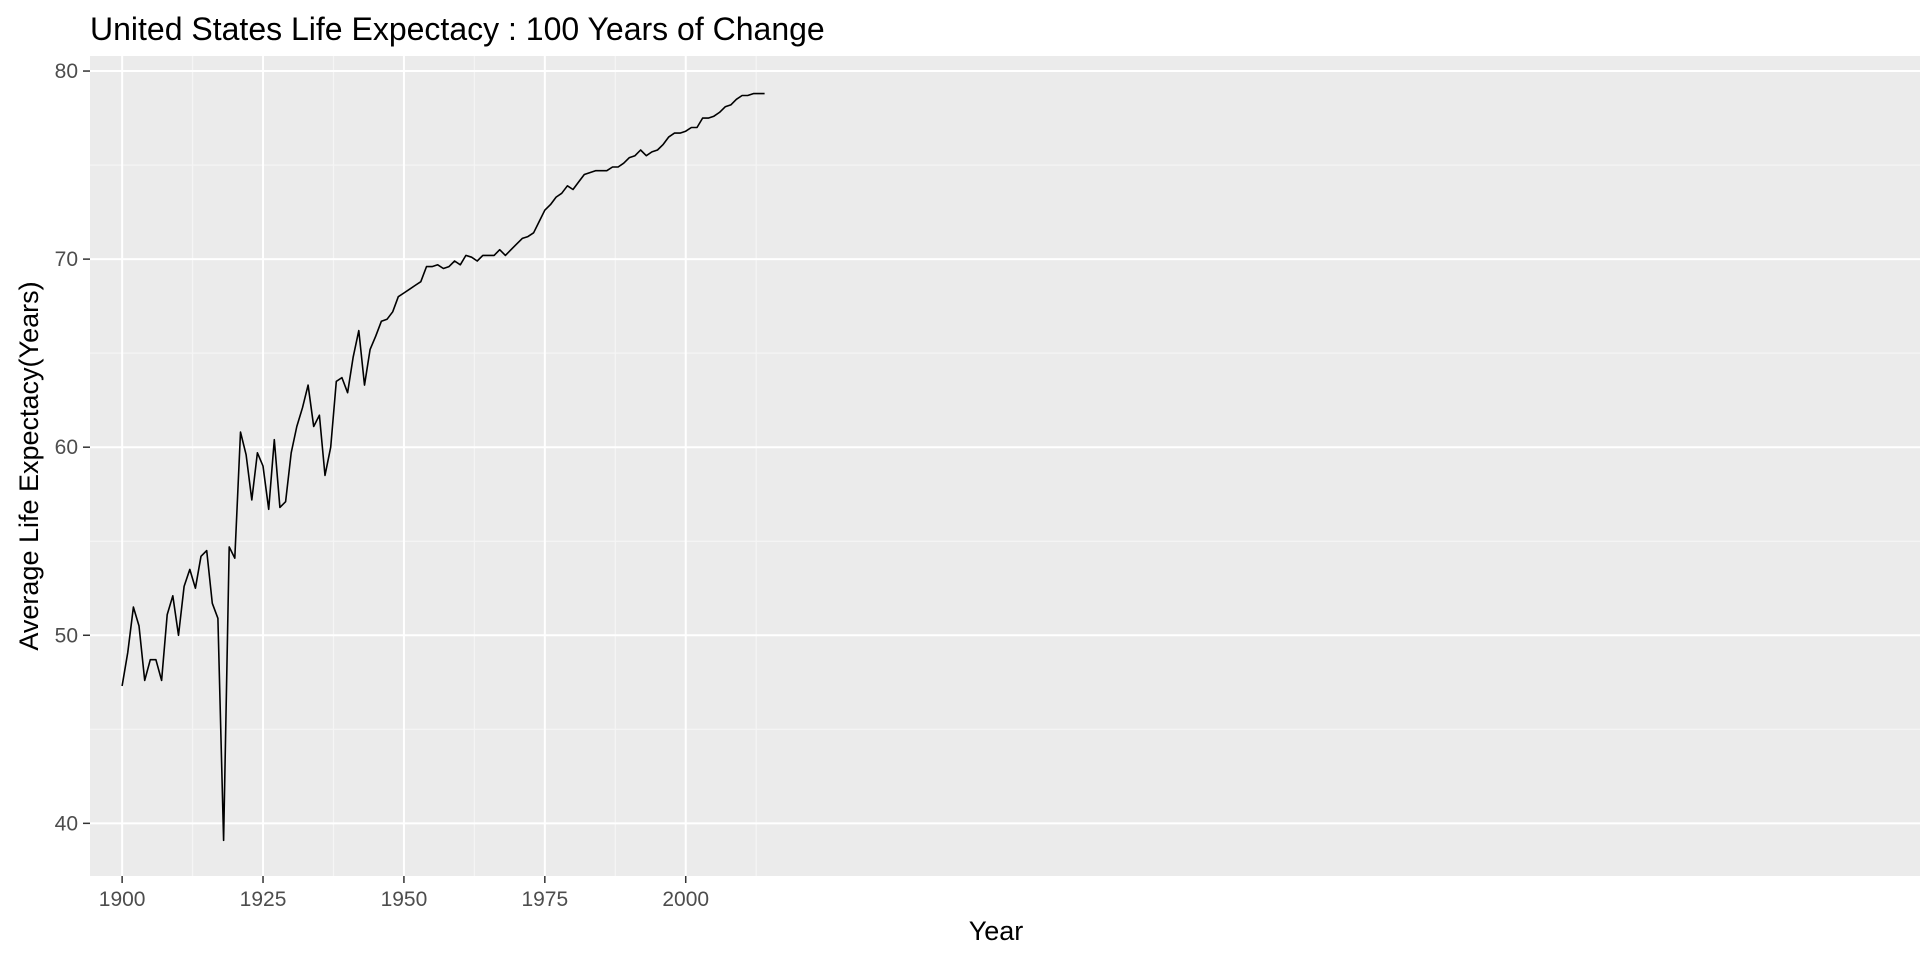  Describe the element at coordinates (618, 167) in the screenshot. I see `data-point-1988` at that location.